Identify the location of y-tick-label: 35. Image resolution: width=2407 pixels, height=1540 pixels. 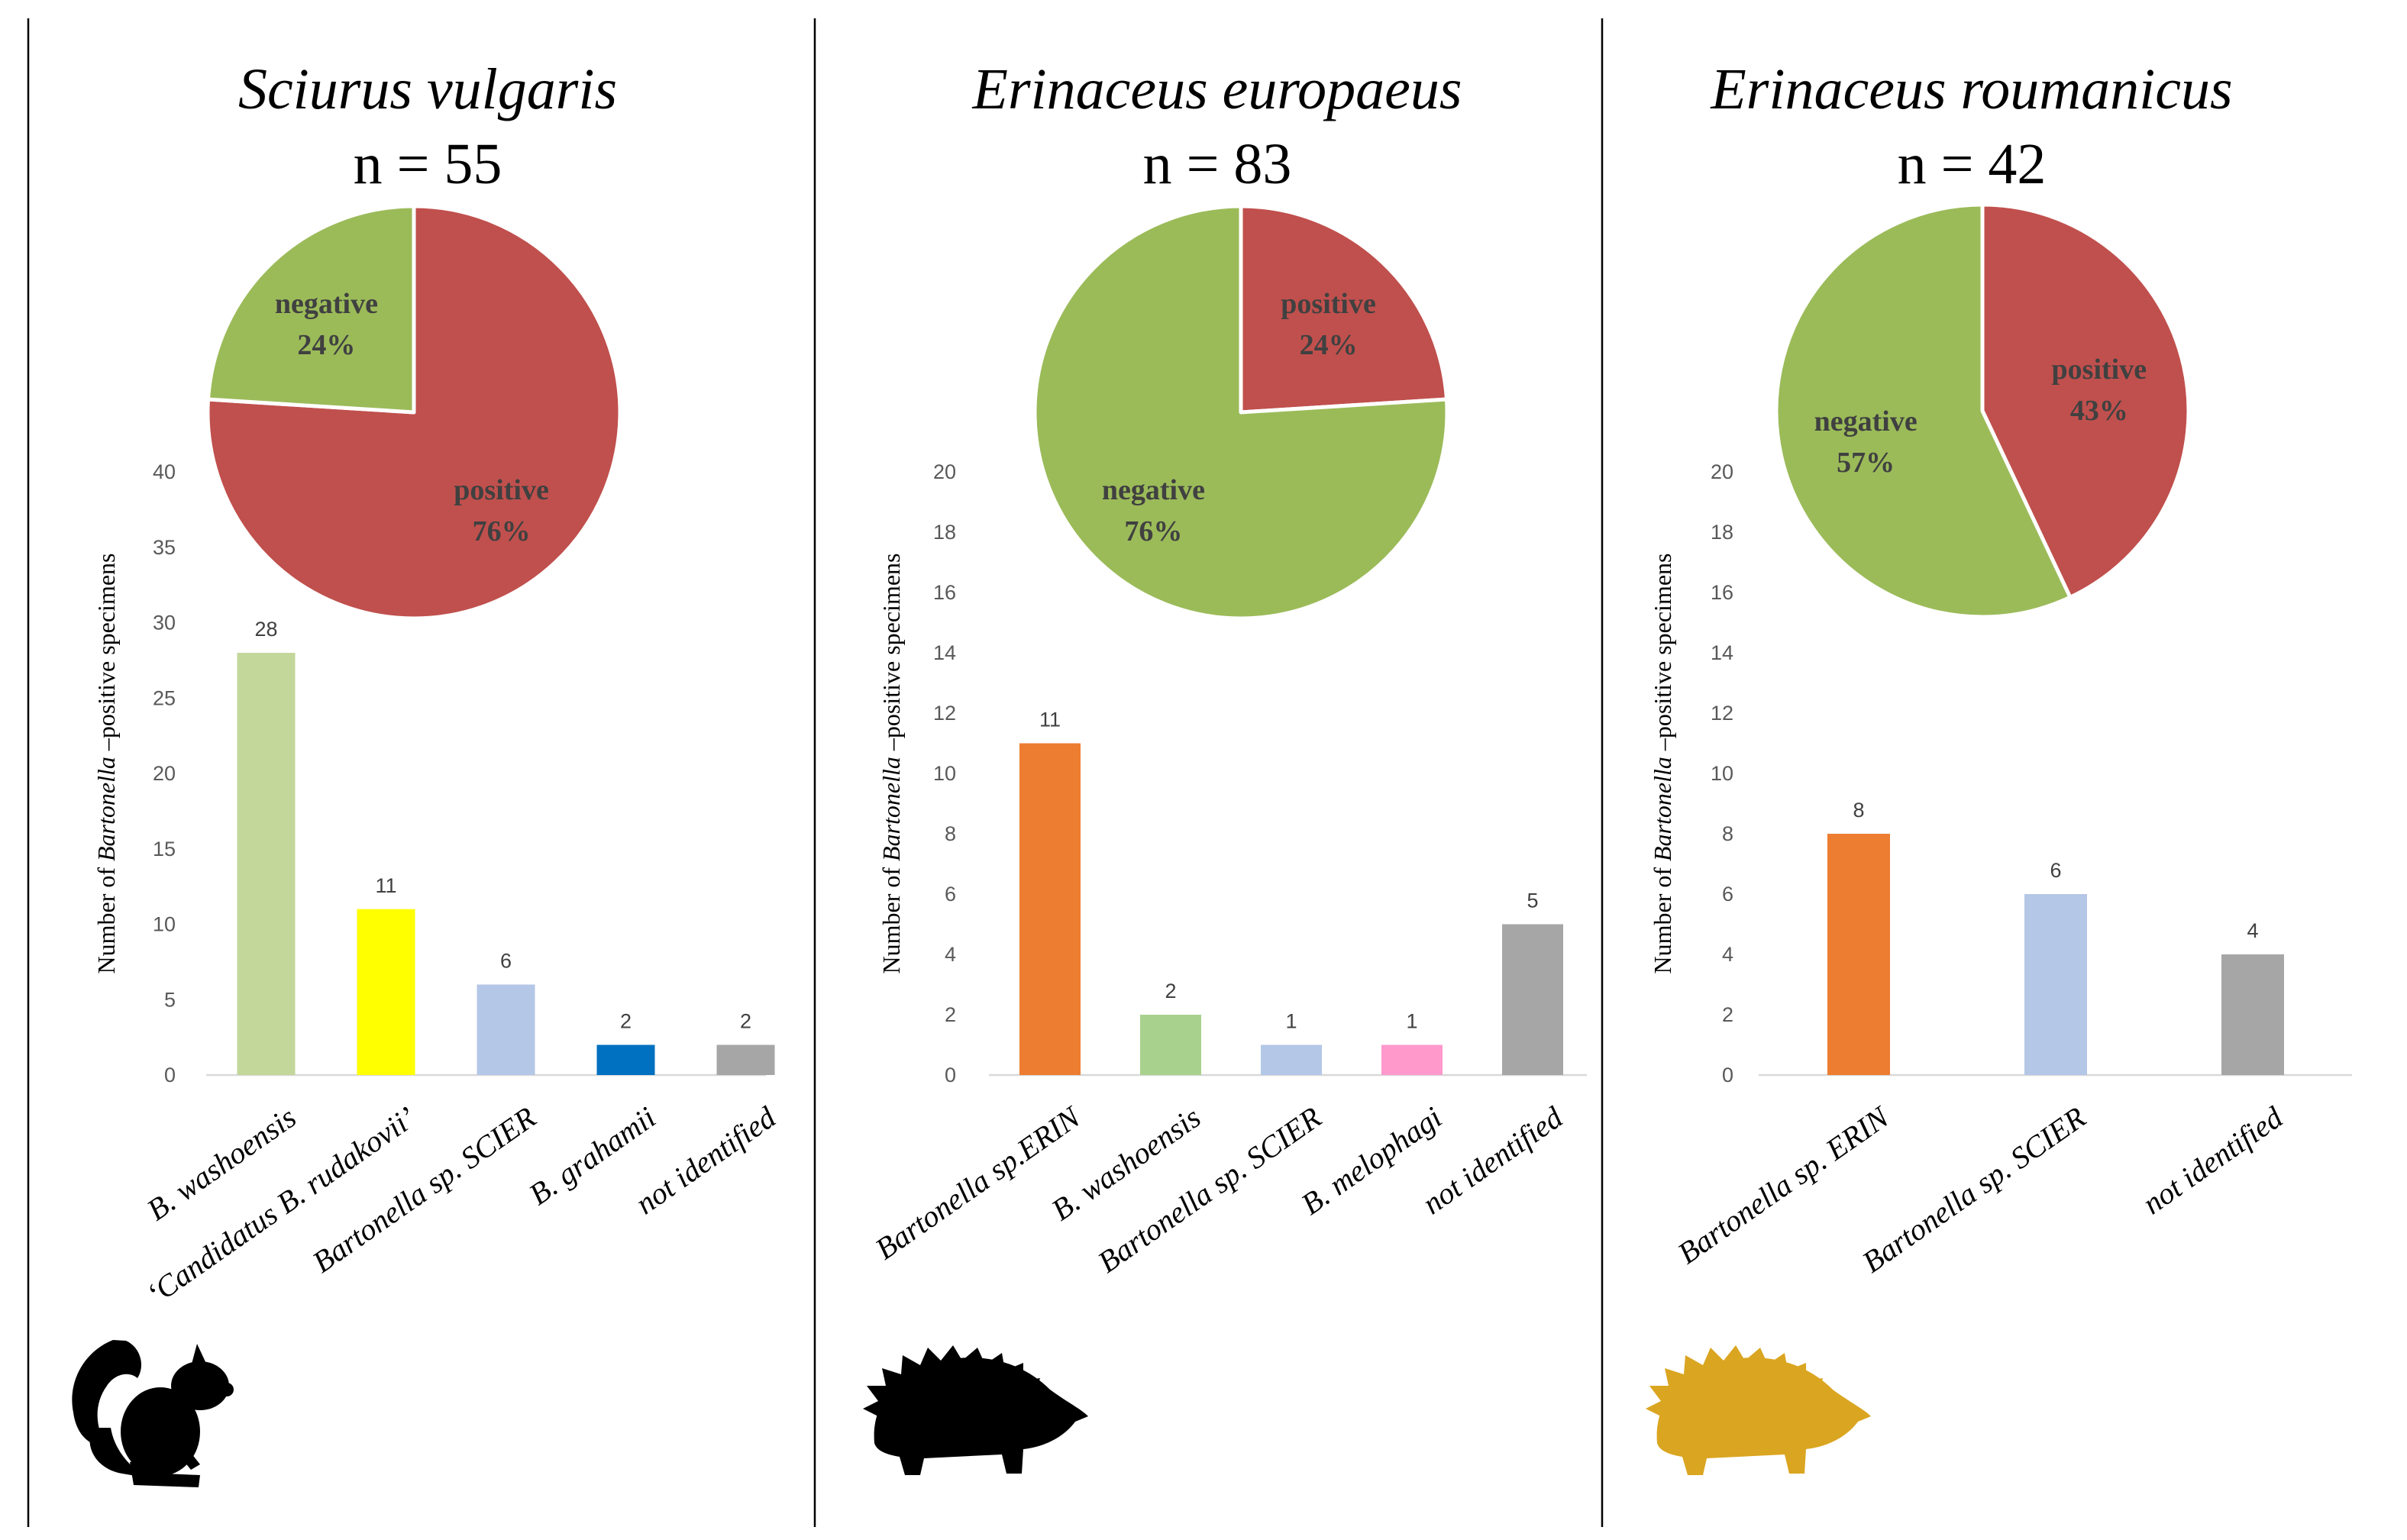
(164, 547).